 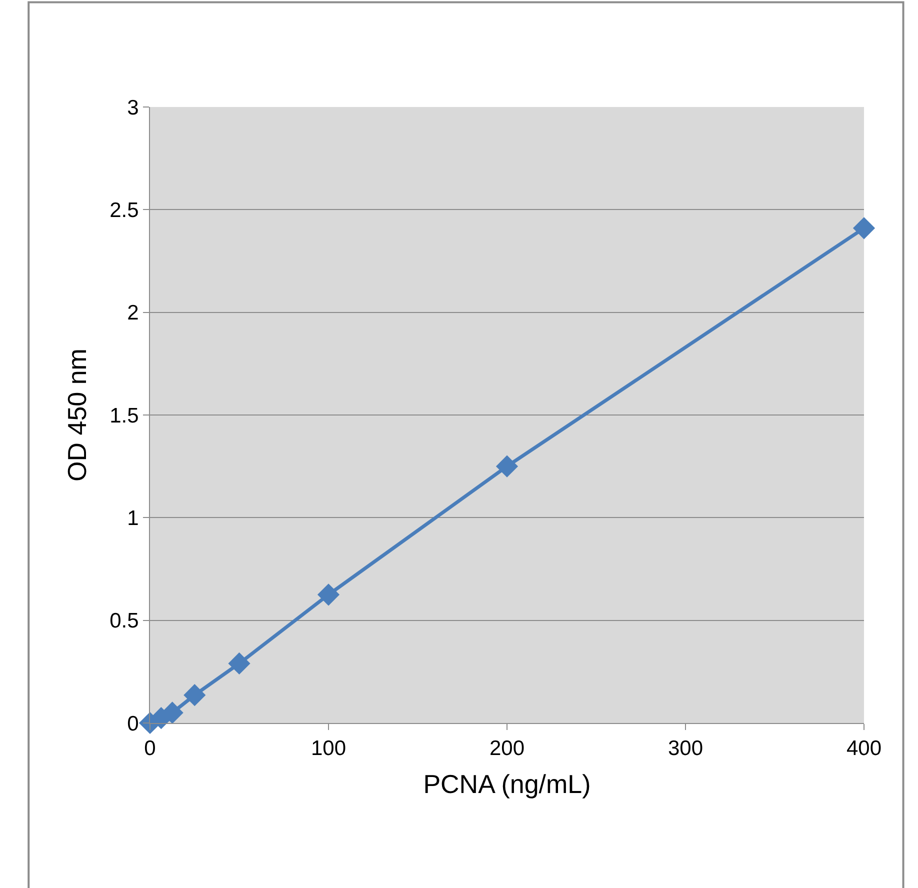 What do you see at coordinates (133, 724) in the screenshot?
I see `y-tick-label: 0` at bounding box center [133, 724].